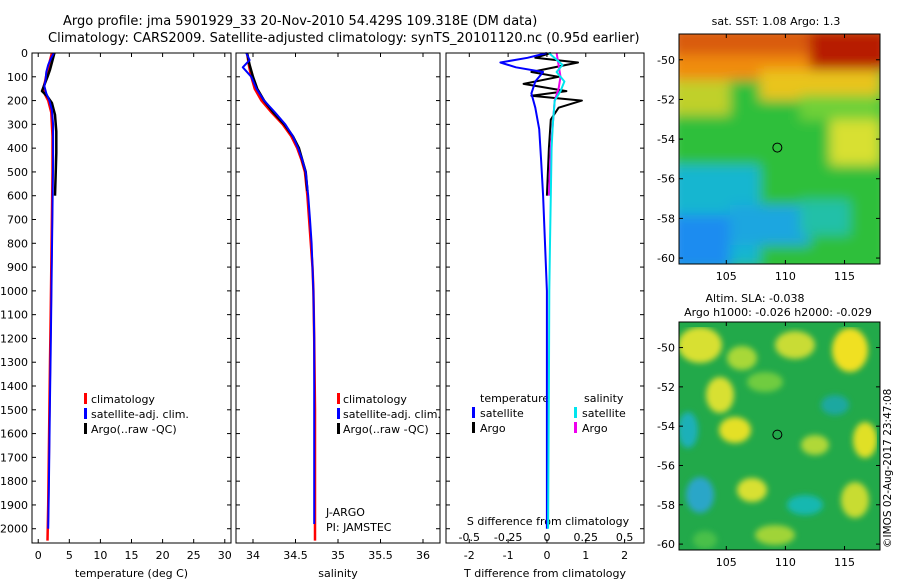  Describe the element at coordinates (17, 77) in the screenshot. I see `y-tick-label: 100` at that location.